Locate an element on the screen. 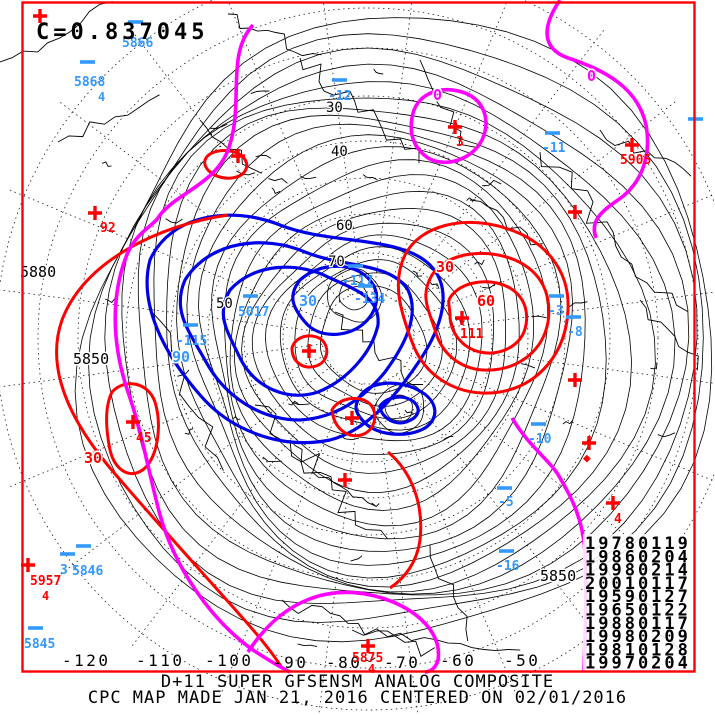 The image size is (715, 715). latitude-label: 50 is located at coordinates (224, 304).